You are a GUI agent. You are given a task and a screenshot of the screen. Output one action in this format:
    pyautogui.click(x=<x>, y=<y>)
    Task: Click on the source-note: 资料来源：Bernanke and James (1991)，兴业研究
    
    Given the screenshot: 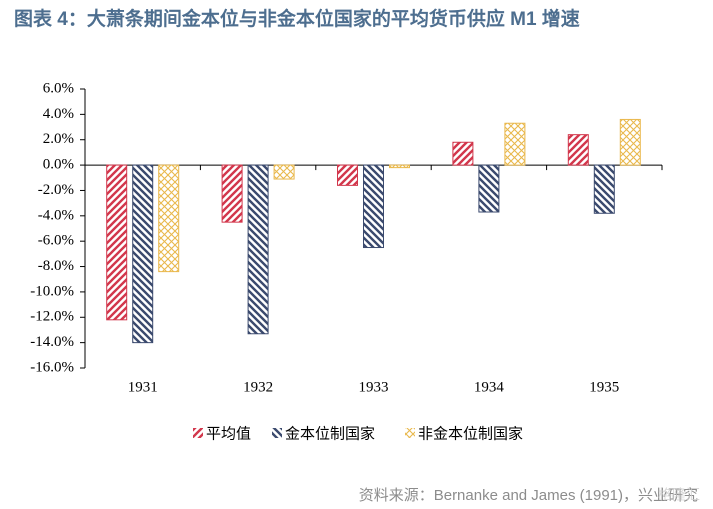 What is the action you would take?
    pyautogui.click(x=528, y=495)
    